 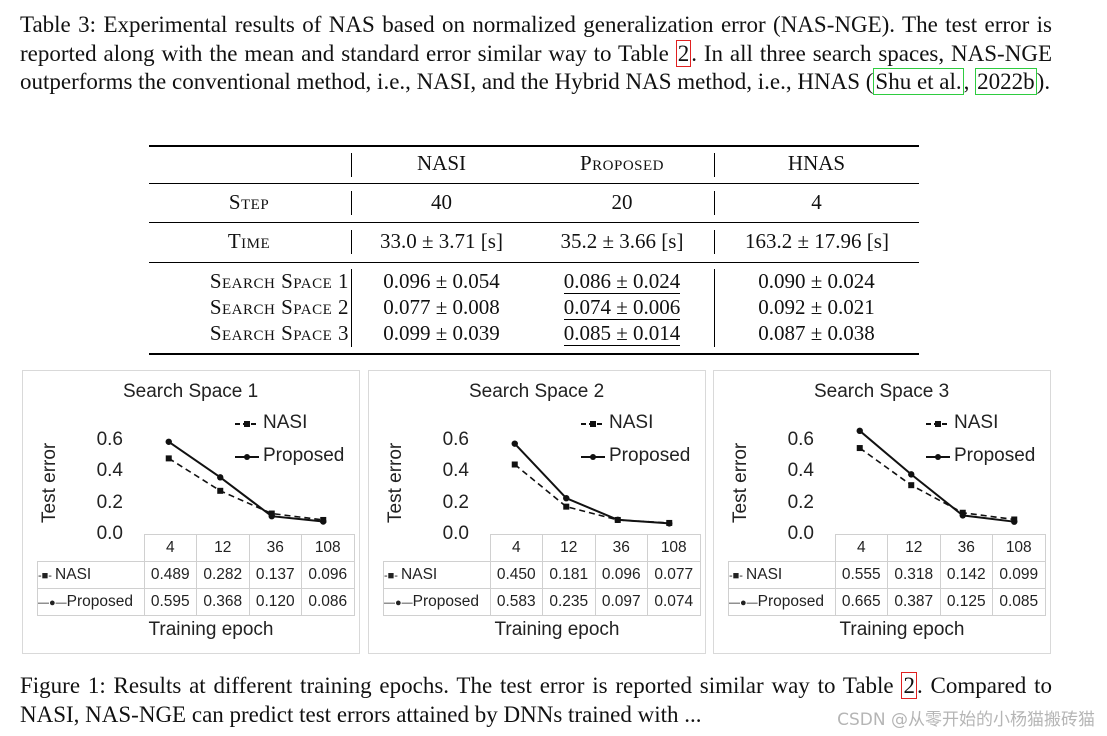 I want to click on table-row: -■- NASI 0.489 0.282 0.137 0.096, so click(x=196, y=575).